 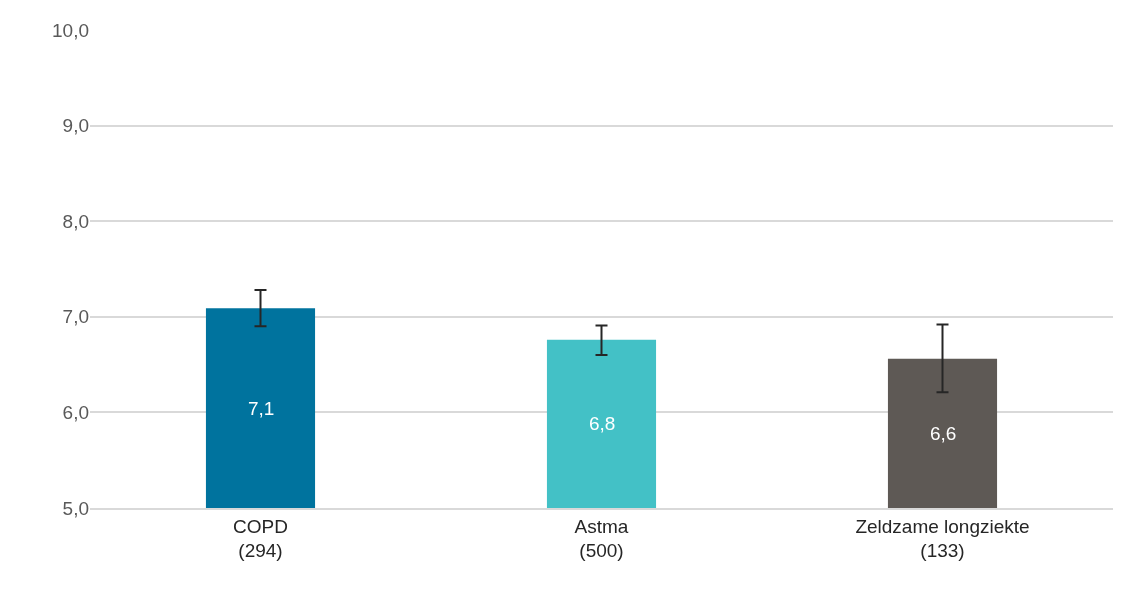 What do you see at coordinates (260, 538) in the screenshot?
I see `x-tick-label: COPD (294)` at bounding box center [260, 538].